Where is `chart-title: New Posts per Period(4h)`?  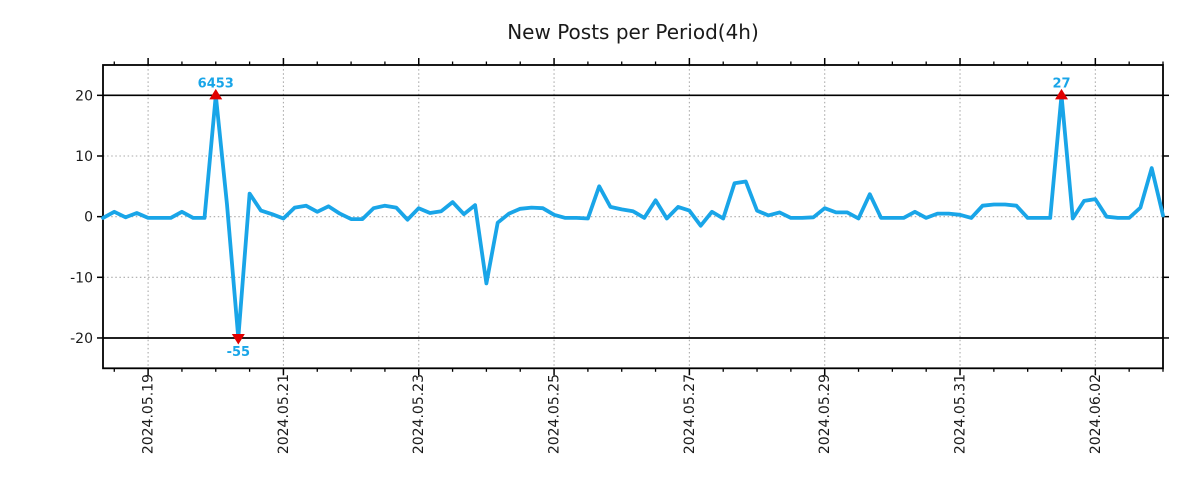 chart-title: New Posts per Period(4h) is located at coordinates (633, 32).